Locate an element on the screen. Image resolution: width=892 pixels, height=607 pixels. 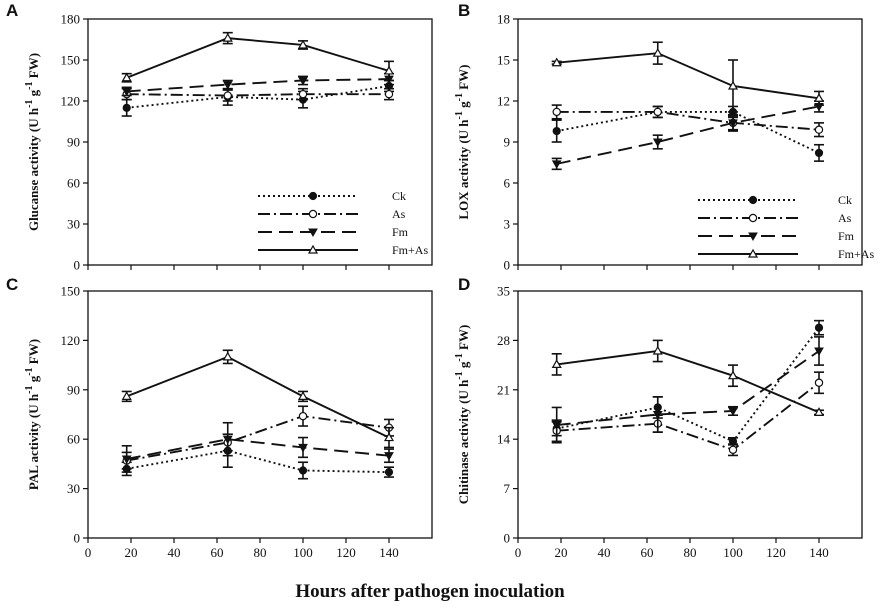
y-axis-label-name: Chitinase activity is located at coordinates (463, 454).